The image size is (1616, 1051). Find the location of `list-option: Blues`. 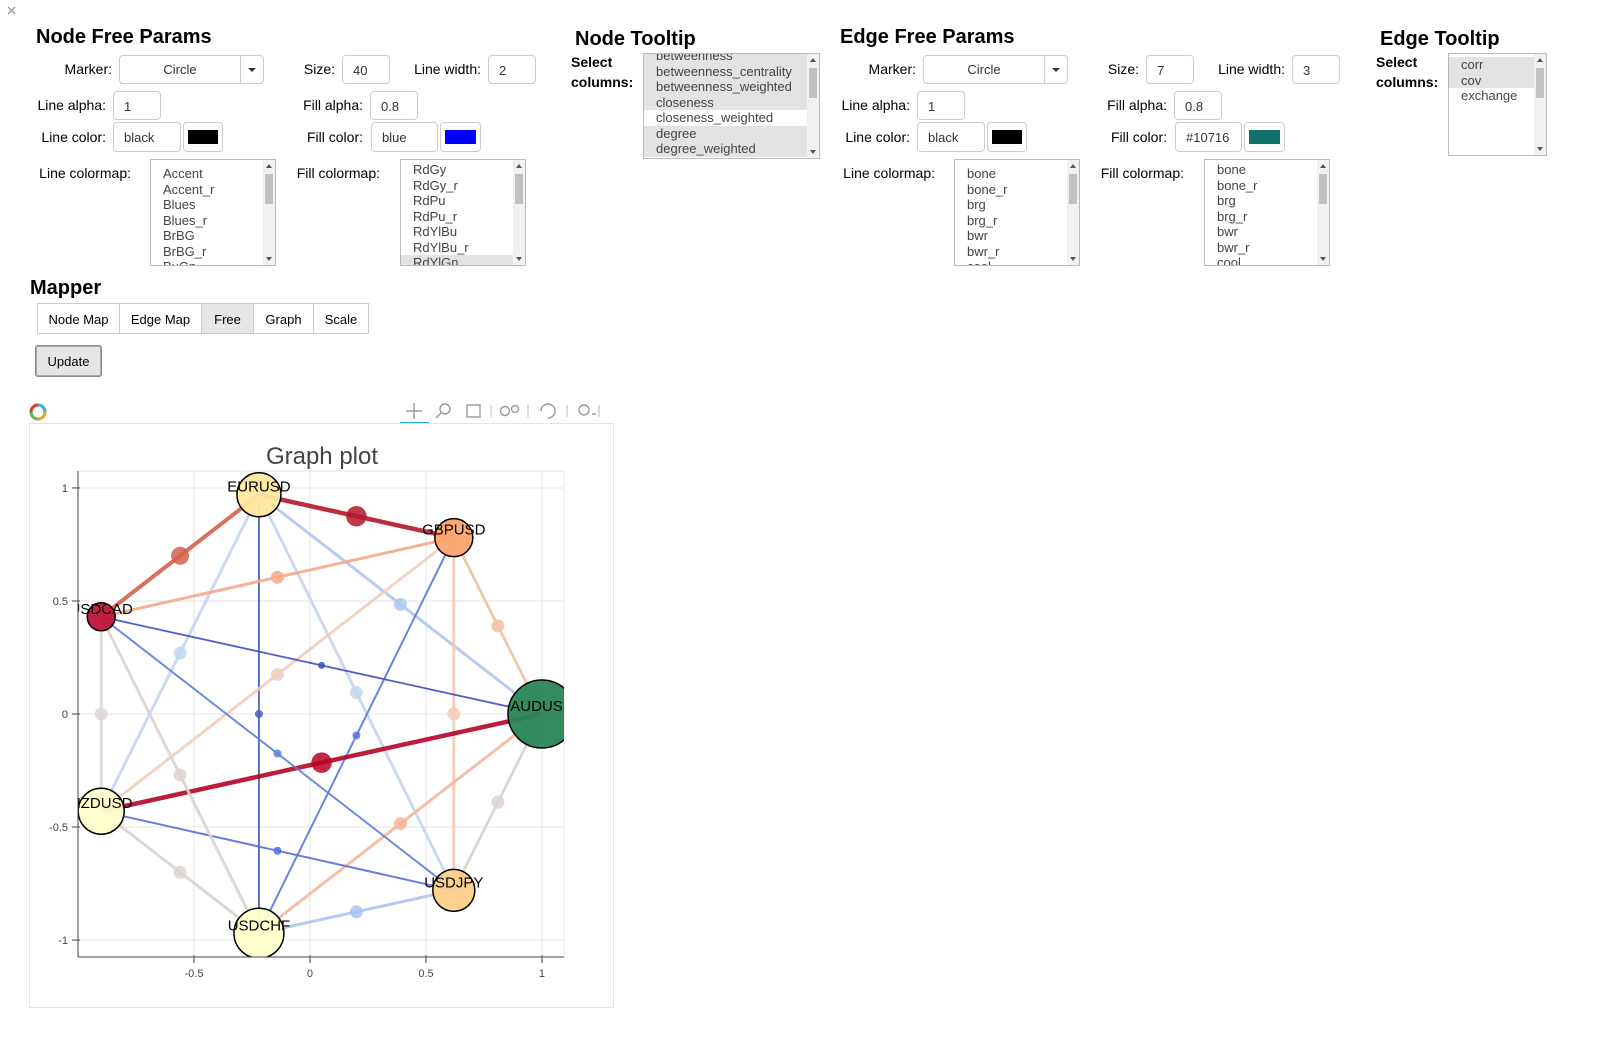

list-option: Blues is located at coordinates (179, 204).